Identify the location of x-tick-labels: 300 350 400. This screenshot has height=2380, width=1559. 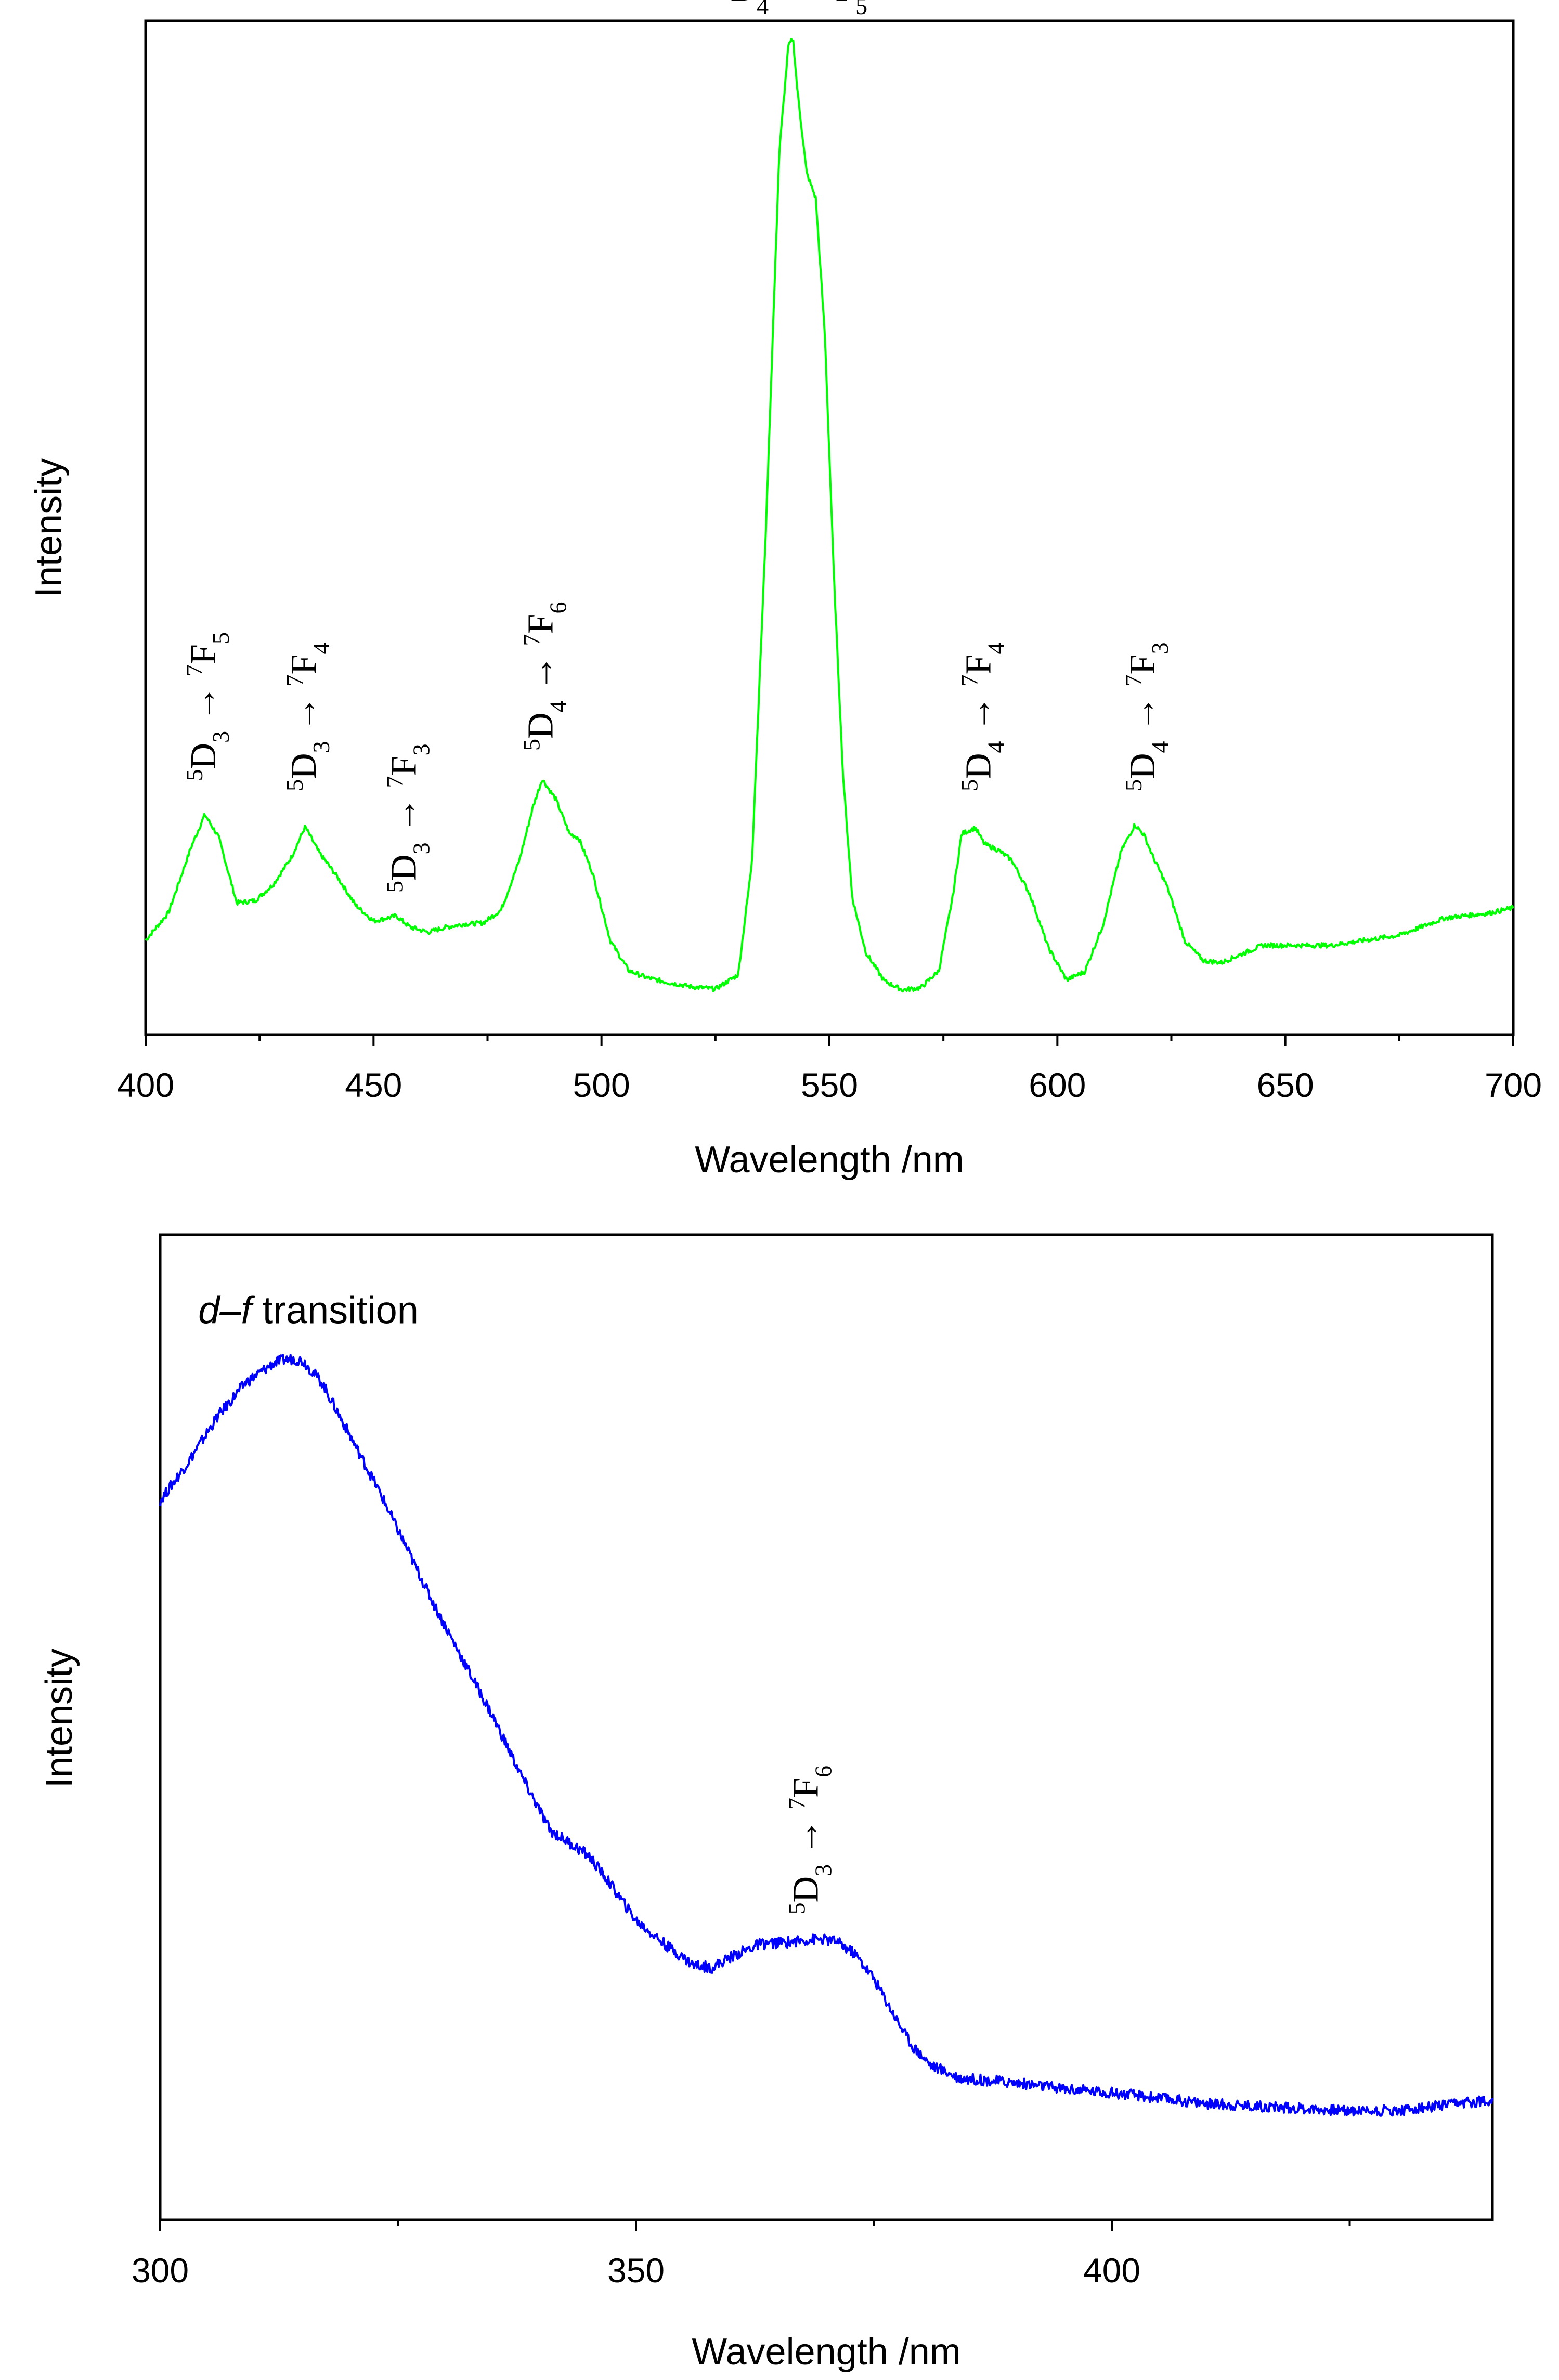
(636, 2270).